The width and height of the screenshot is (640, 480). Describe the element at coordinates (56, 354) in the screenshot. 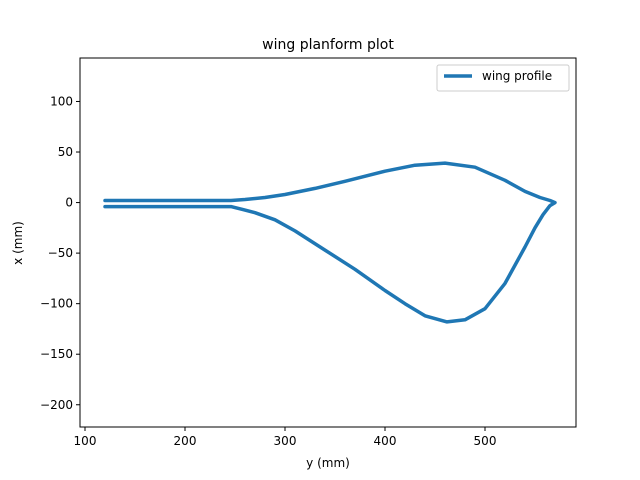

I see `y-tick-label: −150` at that location.